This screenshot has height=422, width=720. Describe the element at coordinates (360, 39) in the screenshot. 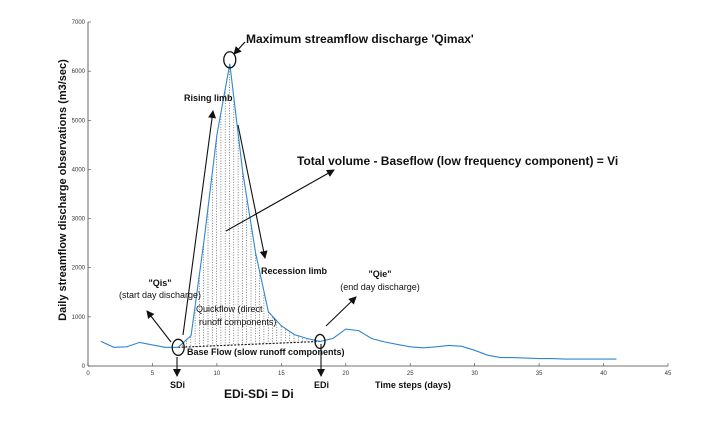

I see `qimax-label: Maximum streamflow discharge 'Qimax'` at that location.